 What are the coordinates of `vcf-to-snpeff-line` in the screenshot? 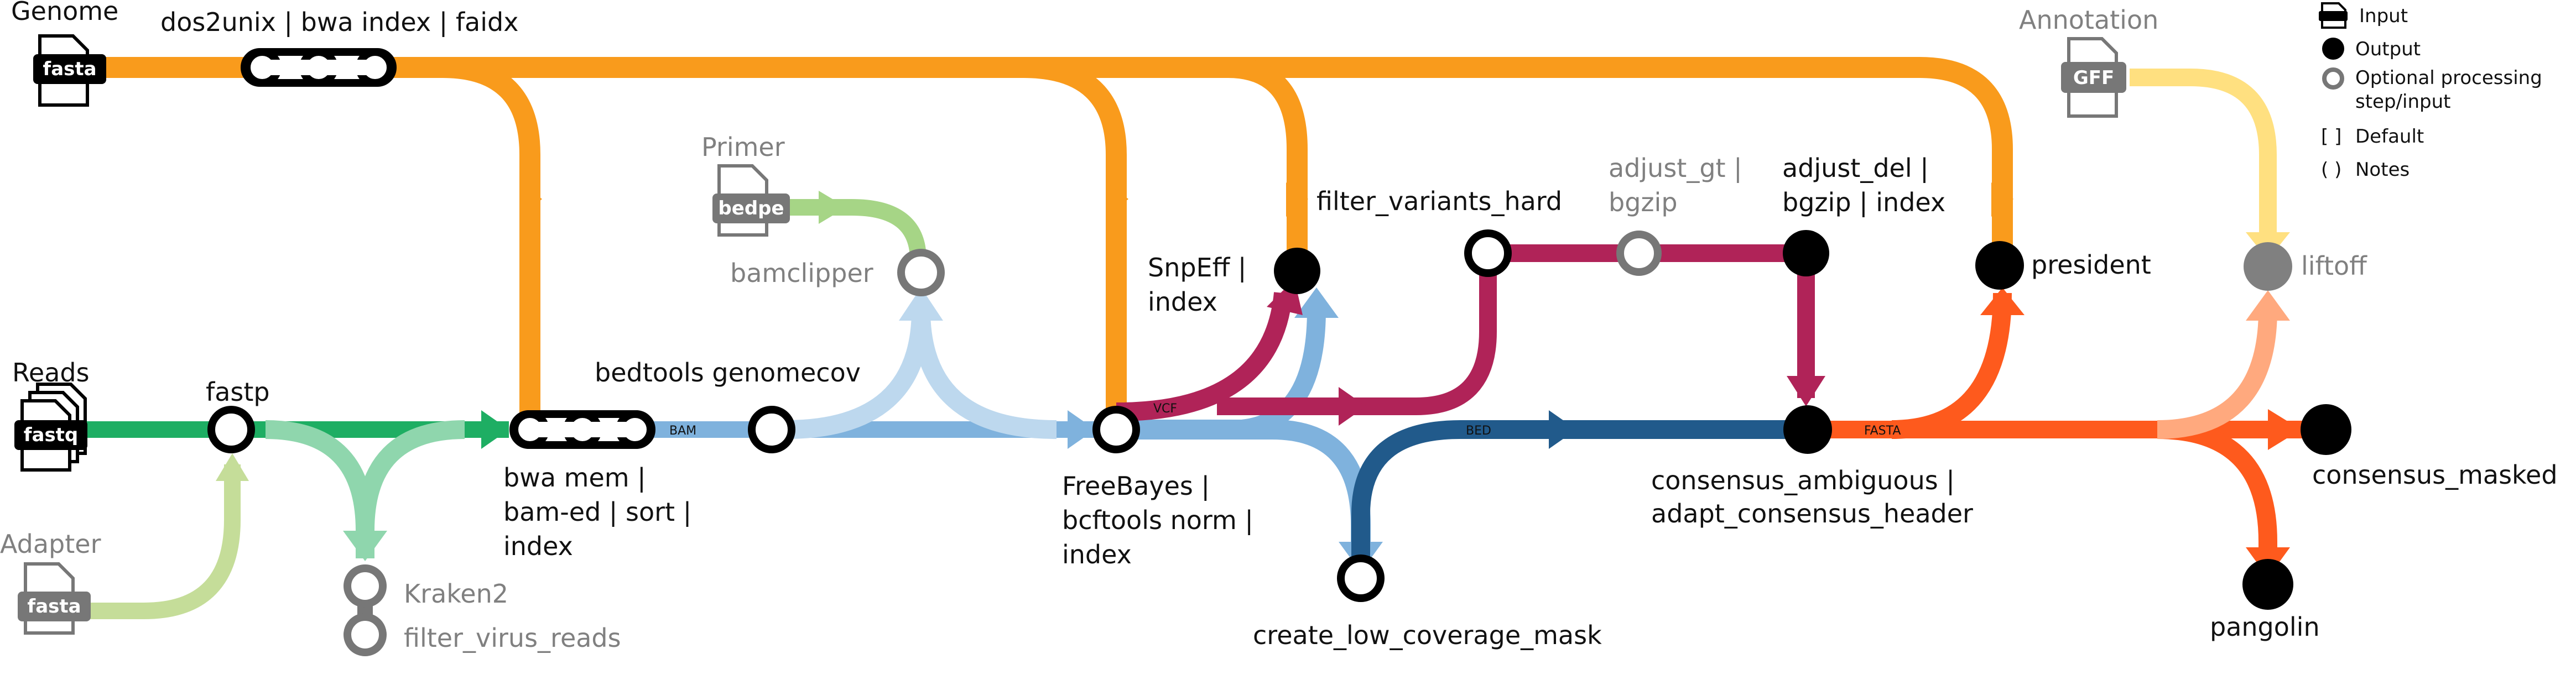 It's located at (1205, 356).